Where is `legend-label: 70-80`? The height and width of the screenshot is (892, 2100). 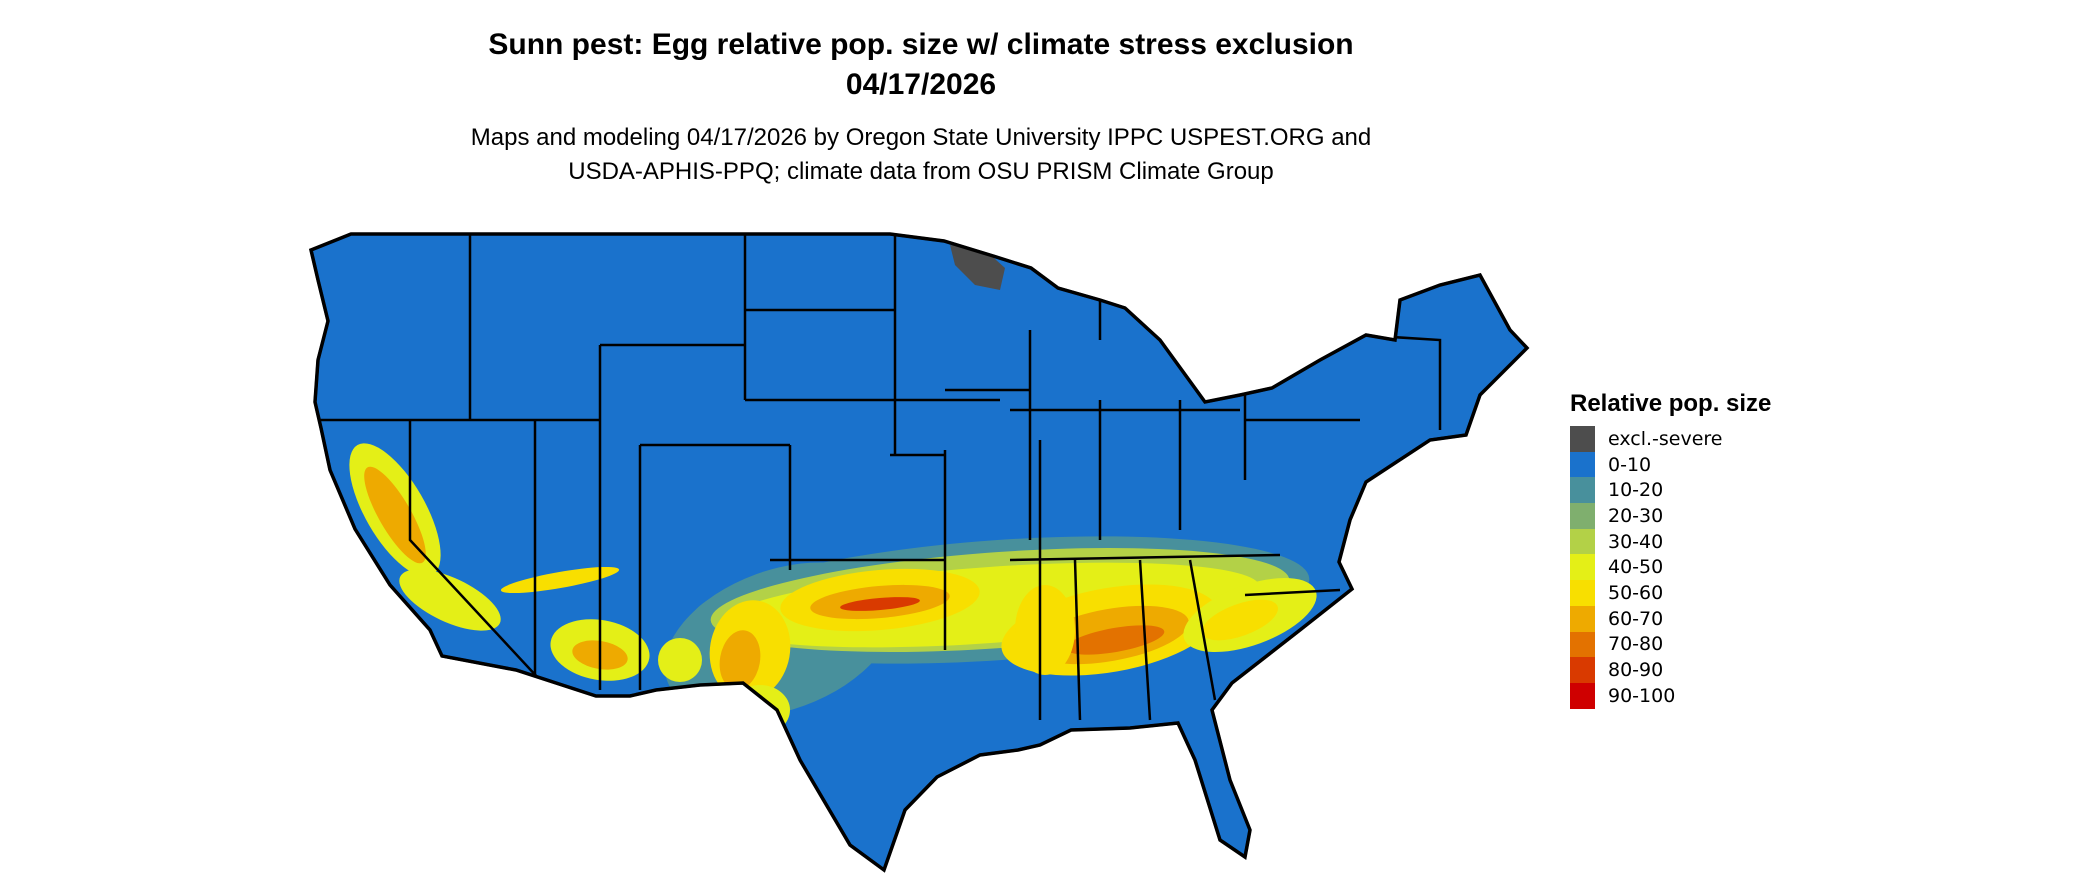
legend-label: 70-80 is located at coordinates (1636, 644).